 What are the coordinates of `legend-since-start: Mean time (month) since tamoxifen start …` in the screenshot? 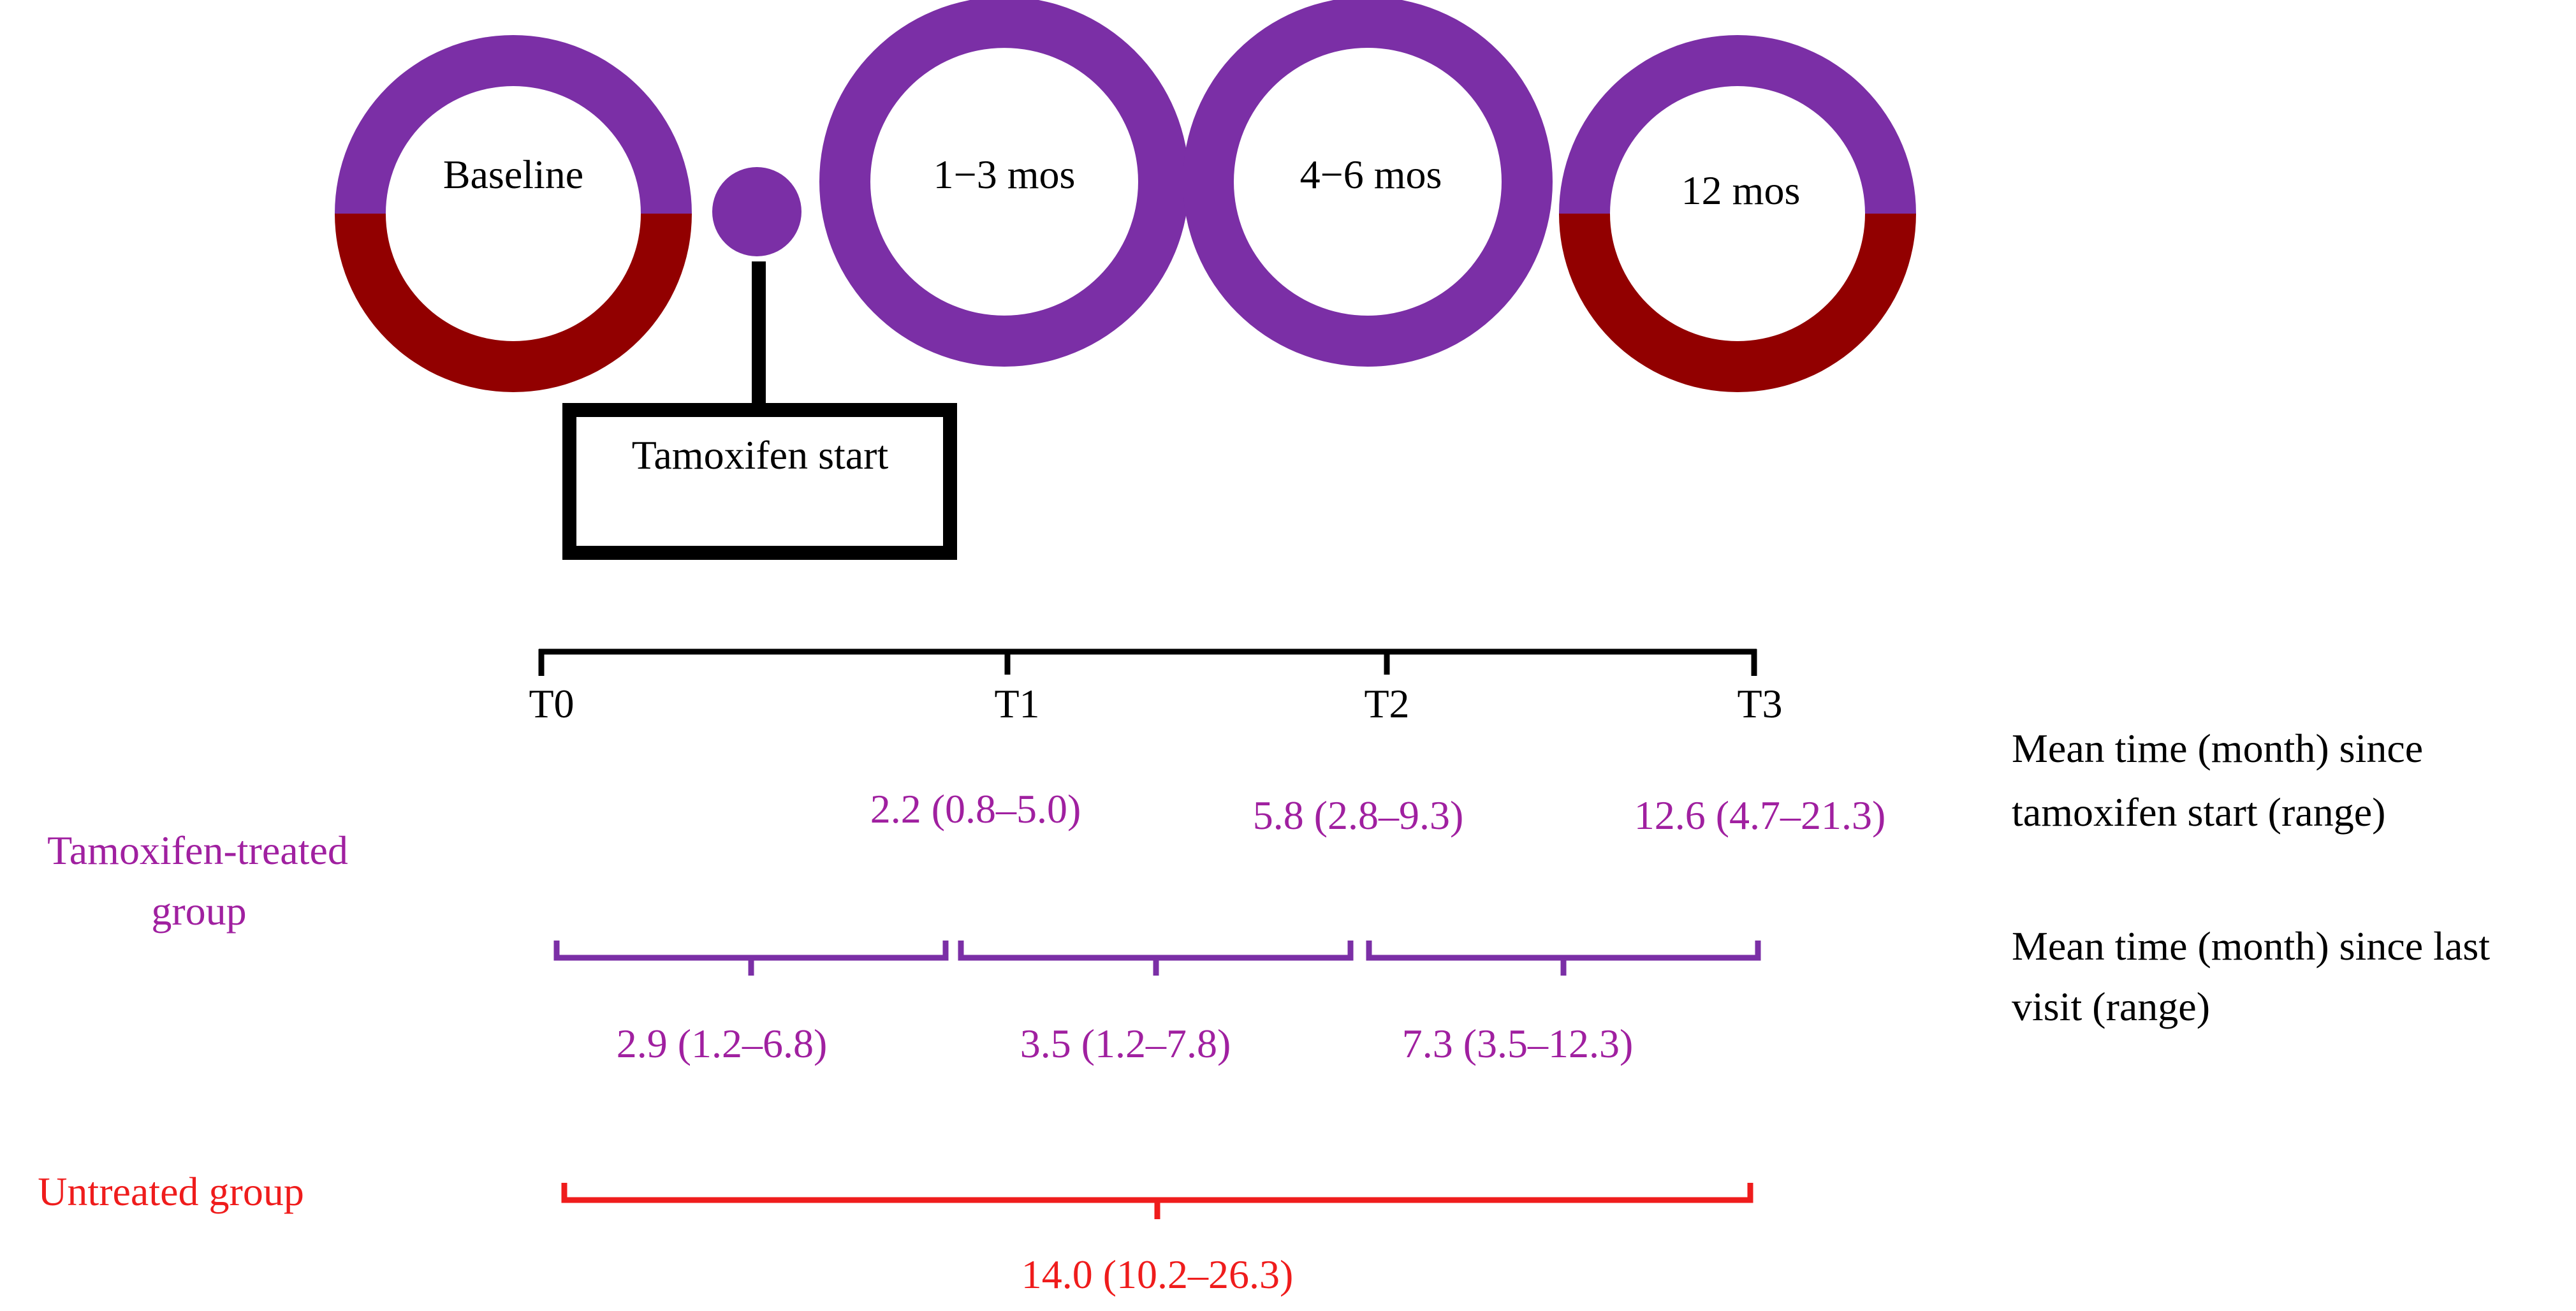 It's located at (2217, 780).